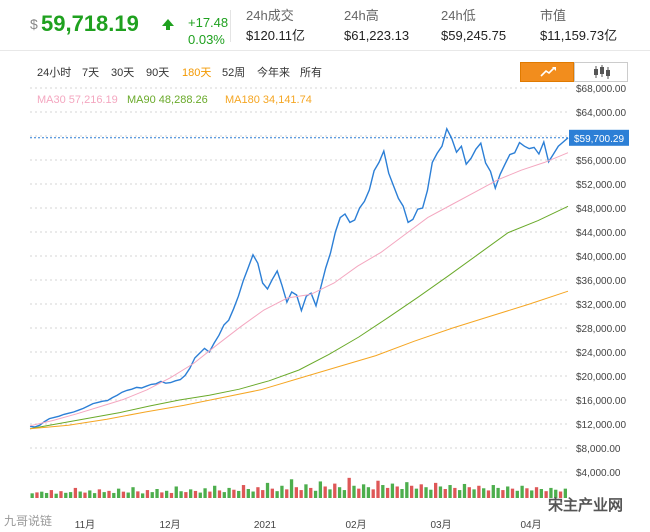 The height and width of the screenshot is (532, 650). Describe the element at coordinates (601, 209) in the screenshot. I see `y-tick-label: $48,000.00` at that location.